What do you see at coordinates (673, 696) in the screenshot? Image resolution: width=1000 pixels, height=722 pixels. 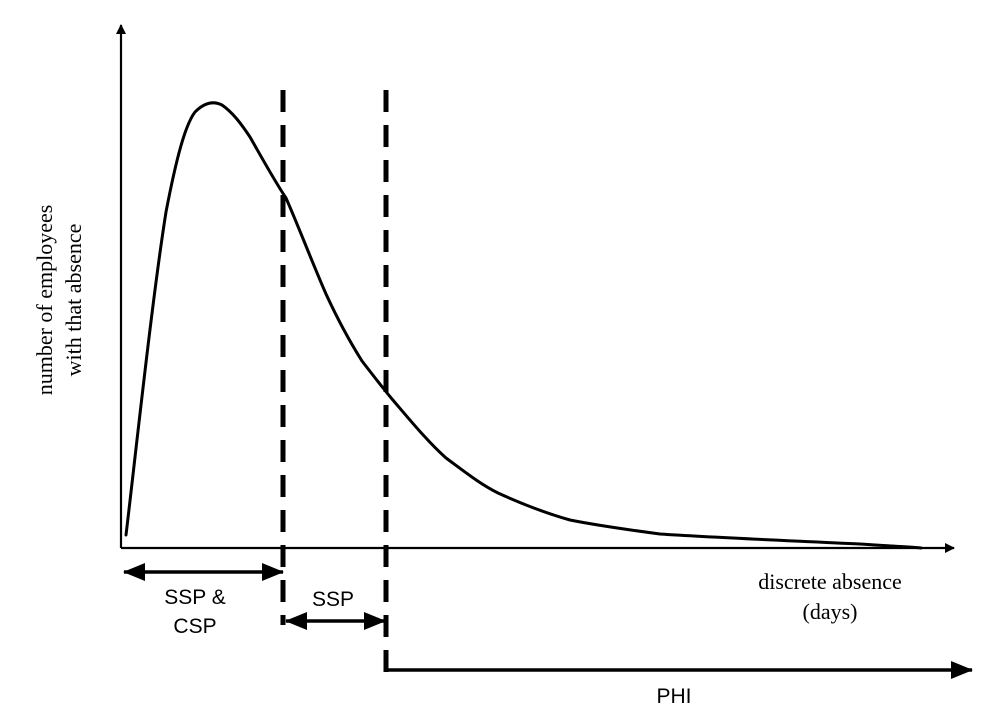 I see `phi-label: PHI` at bounding box center [673, 696].